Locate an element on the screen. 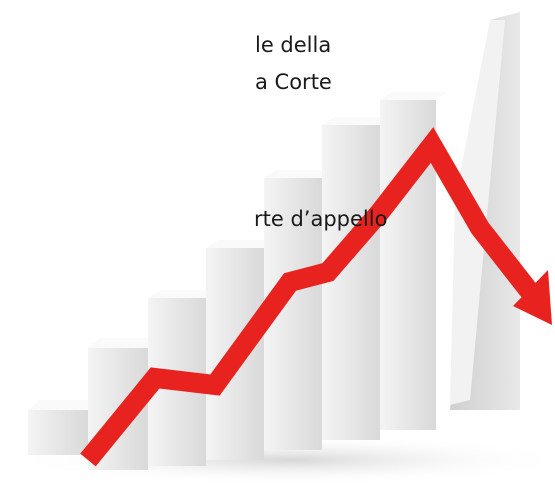  text-line: le della is located at coordinates (293, 45).